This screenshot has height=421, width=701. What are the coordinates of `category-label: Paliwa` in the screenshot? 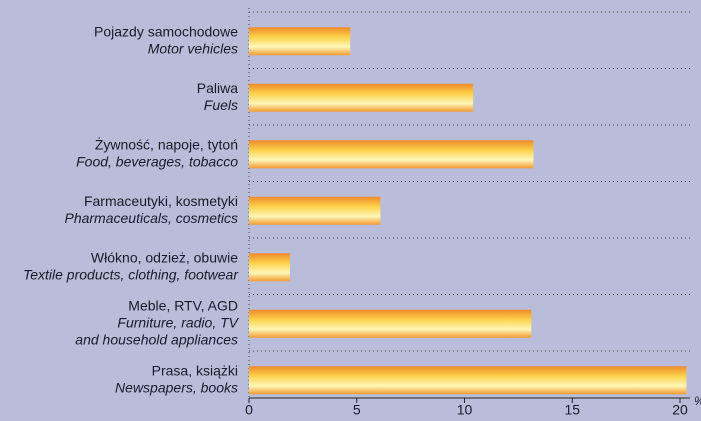 It's located at (217, 88).